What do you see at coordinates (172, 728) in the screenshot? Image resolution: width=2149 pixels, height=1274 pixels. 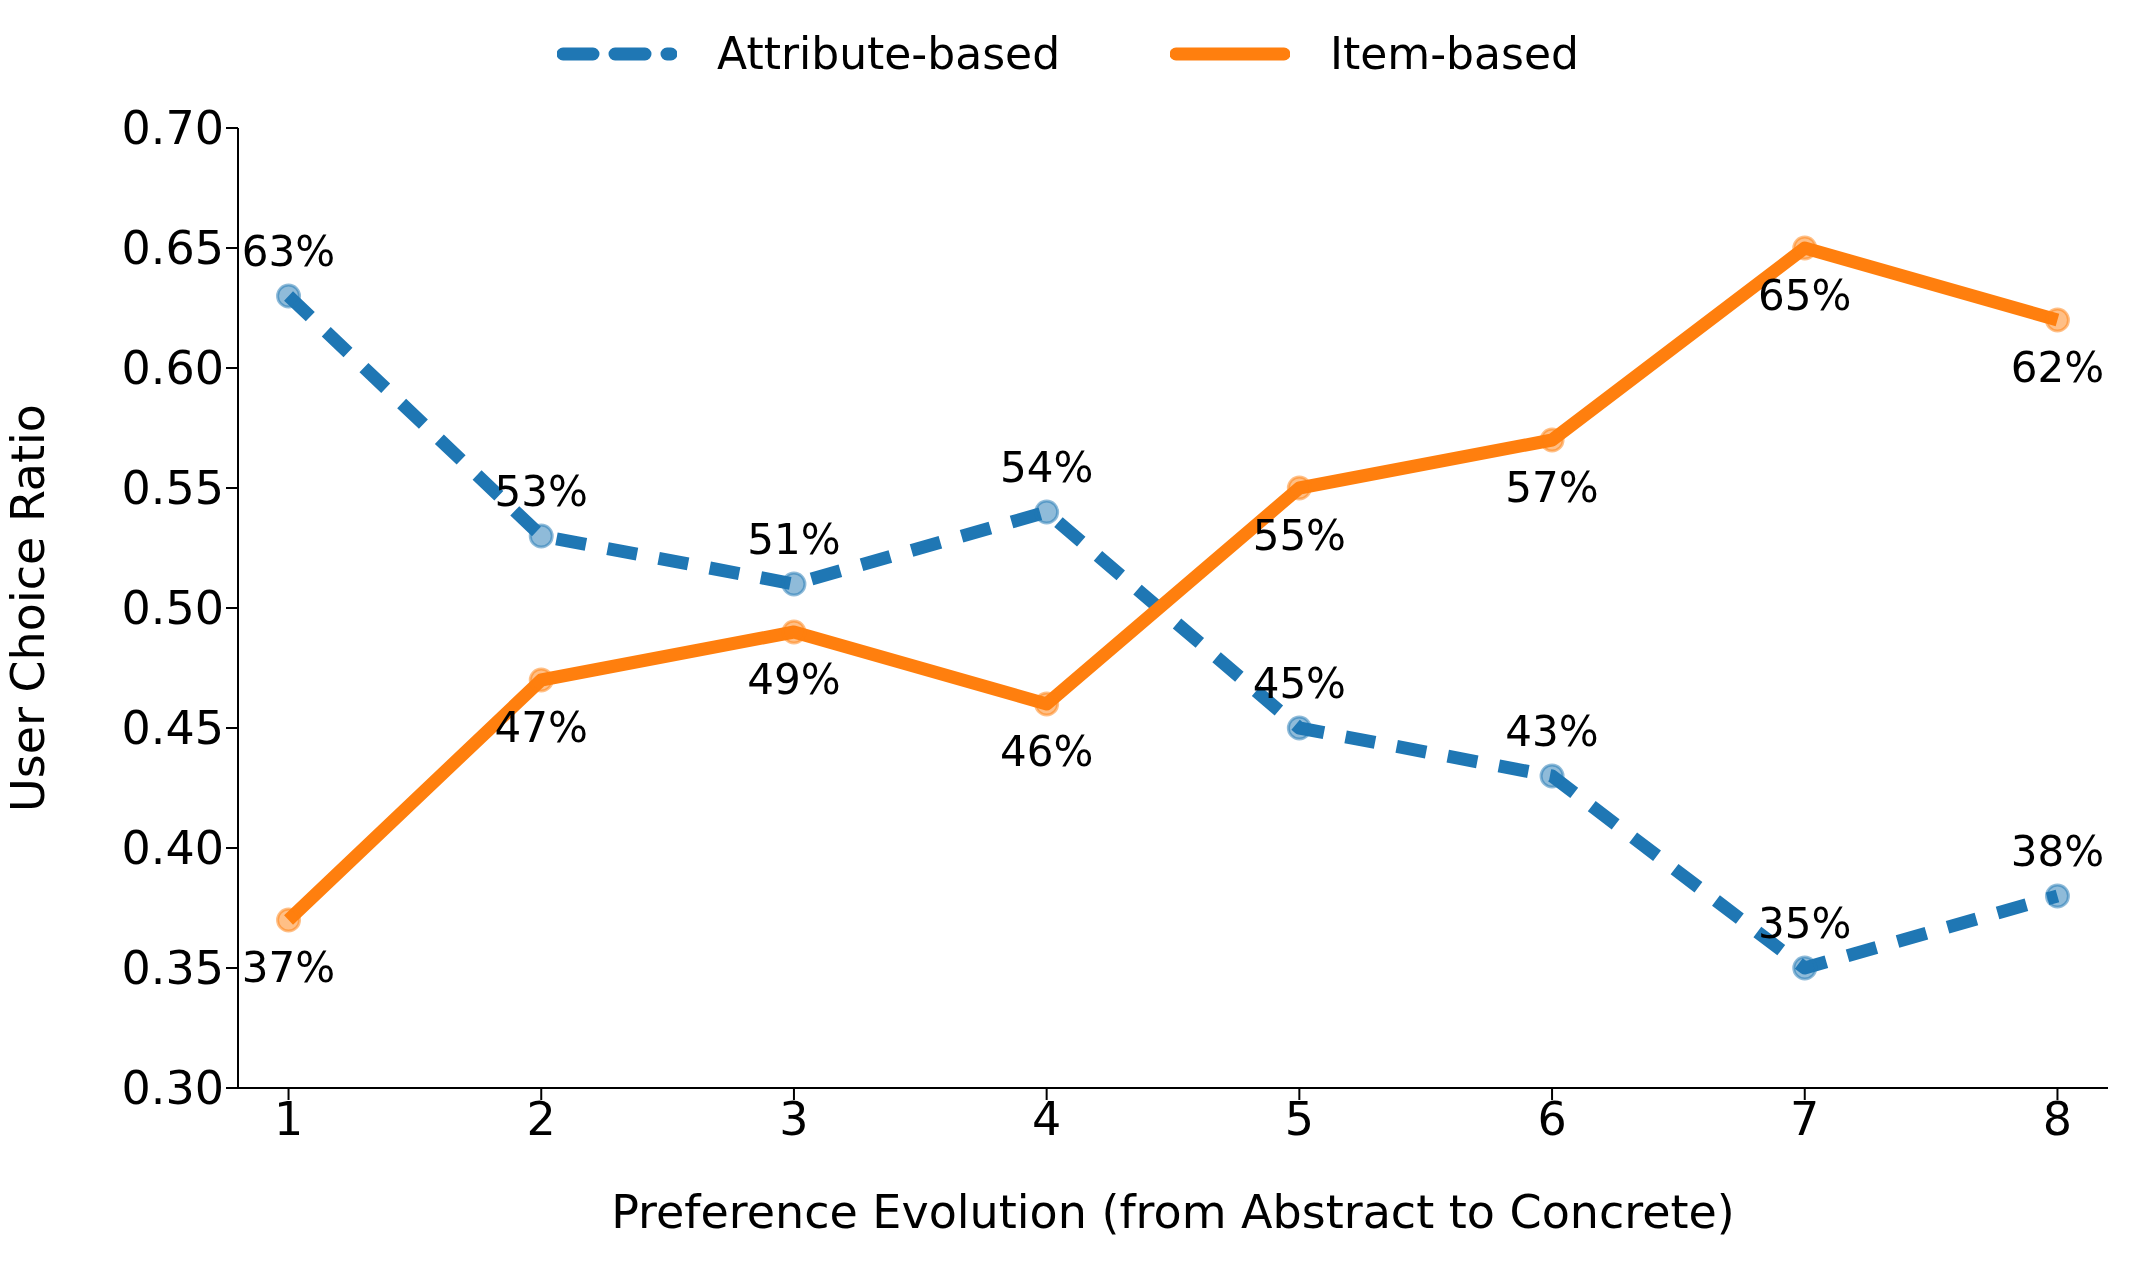 I see `y-tick-label: 0.45` at bounding box center [172, 728].